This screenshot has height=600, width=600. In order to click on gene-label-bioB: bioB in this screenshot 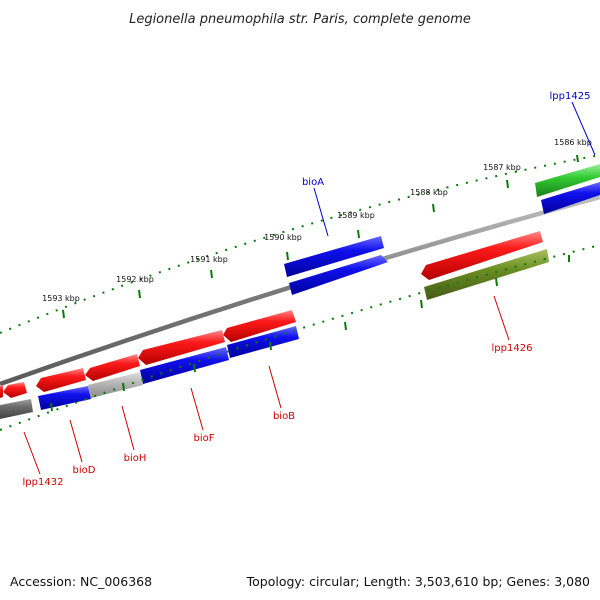, I will do `click(284, 416)`.